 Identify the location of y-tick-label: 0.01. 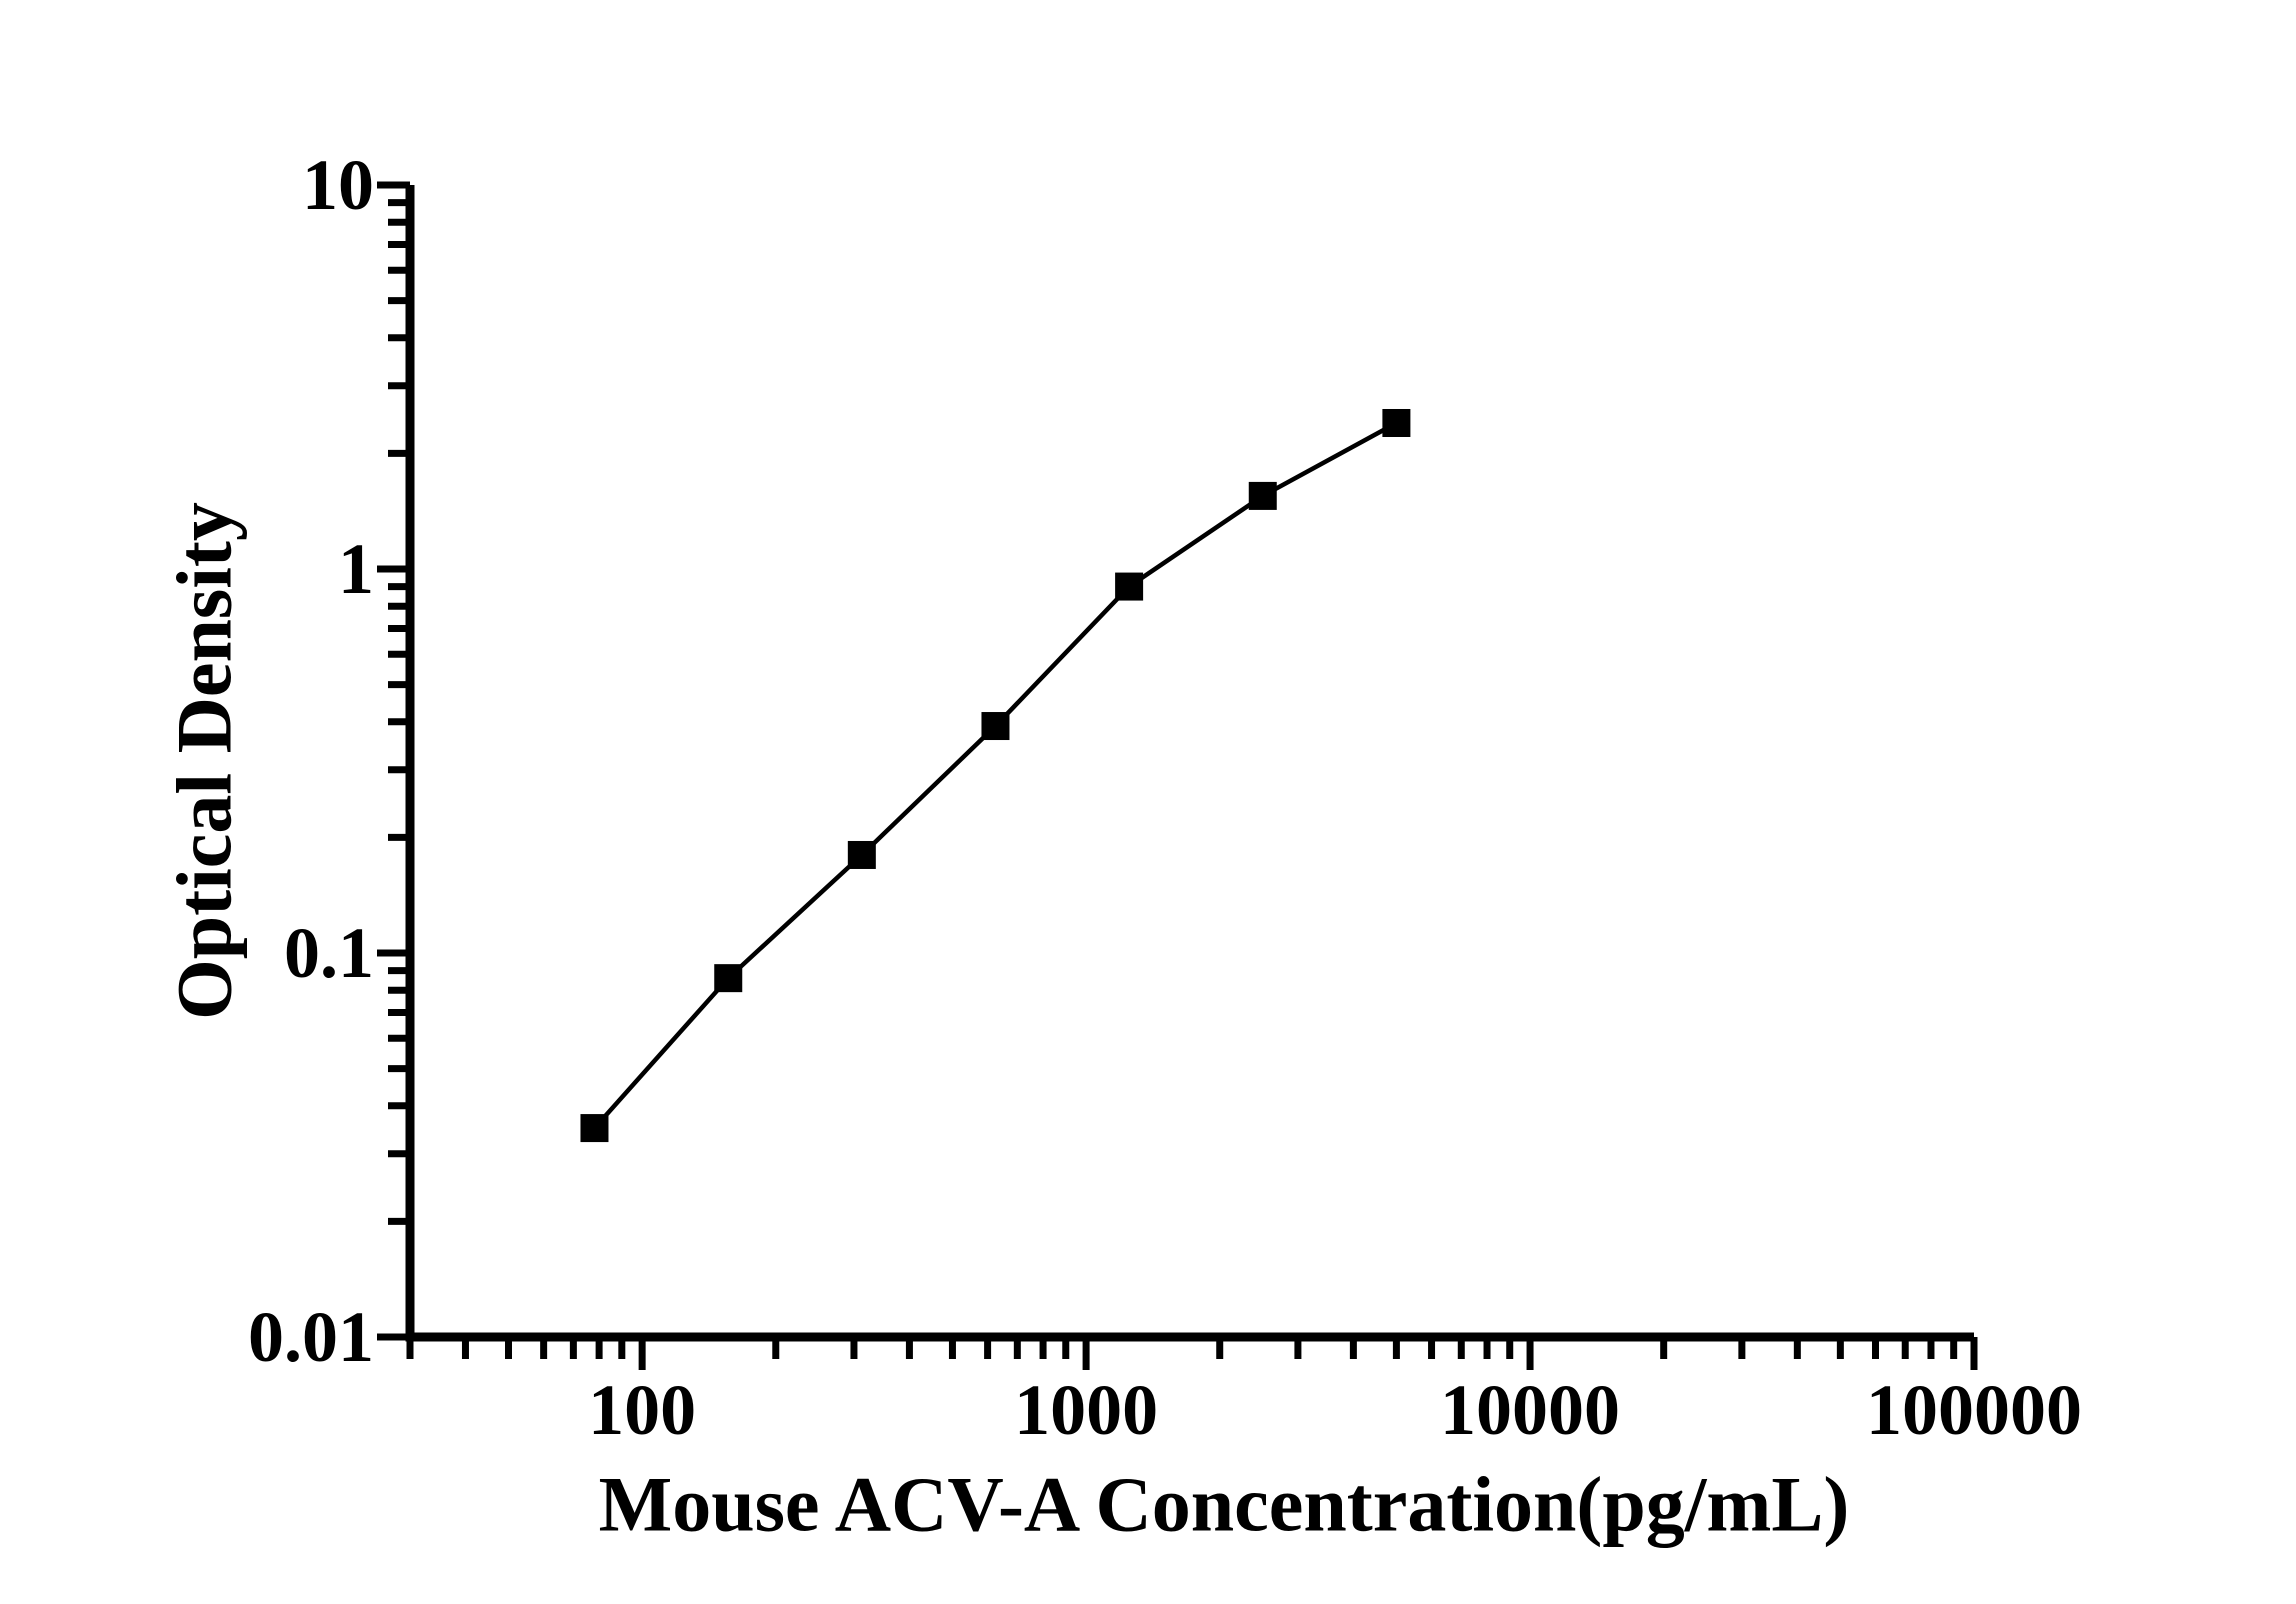
(311, 1337).